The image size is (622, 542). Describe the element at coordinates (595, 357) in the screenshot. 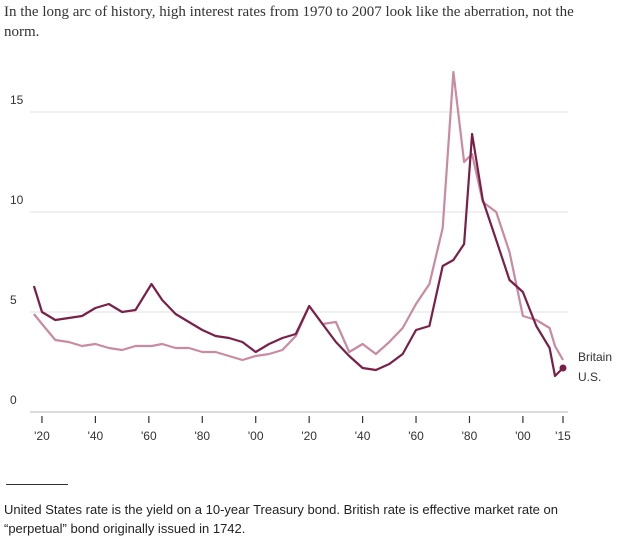

I see `series-label: Britain` at that location.